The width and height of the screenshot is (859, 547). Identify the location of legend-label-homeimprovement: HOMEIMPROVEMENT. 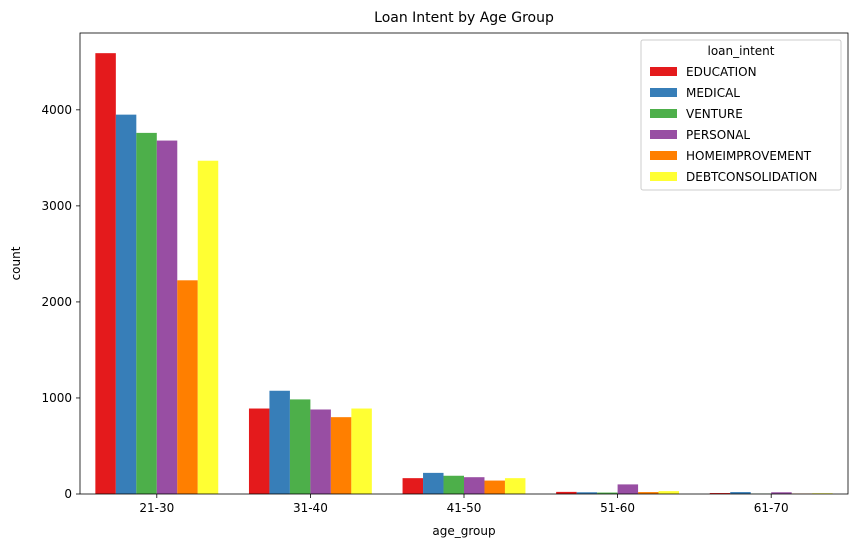
(749, 156).